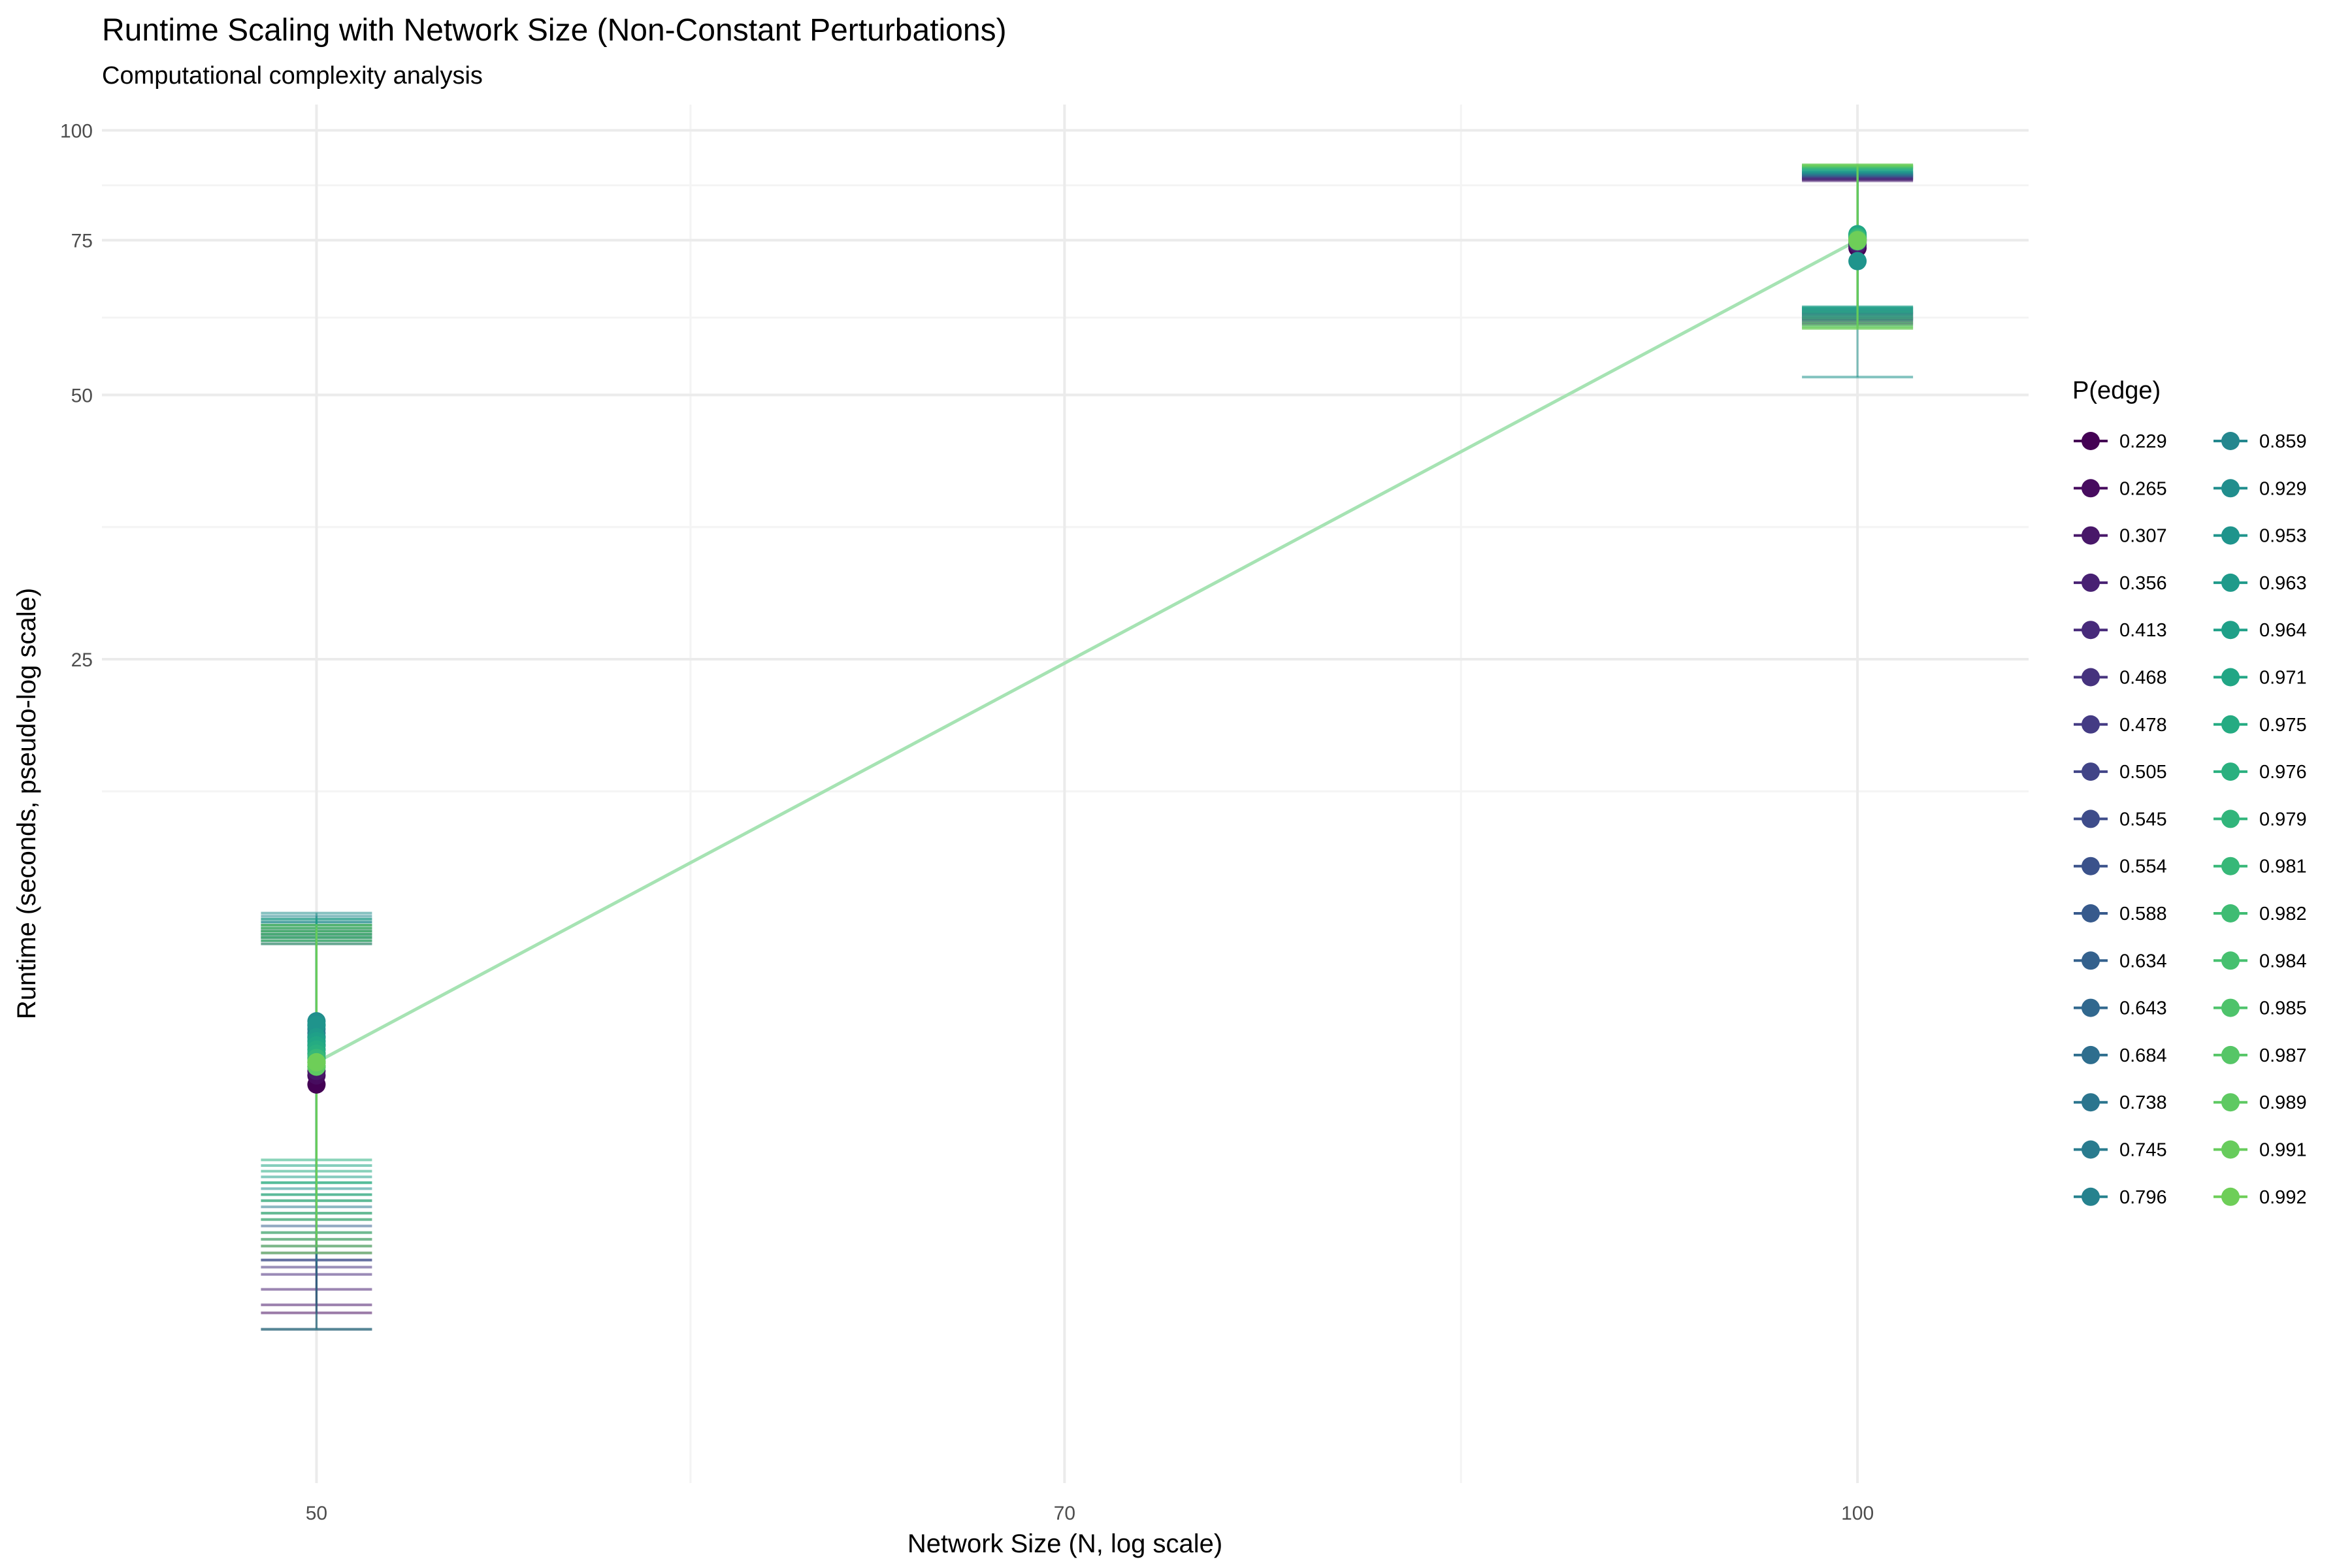  Describe the element at coordinates (2143, 1197) in the screenshot. I see `legend-label: 0.796` at that location.